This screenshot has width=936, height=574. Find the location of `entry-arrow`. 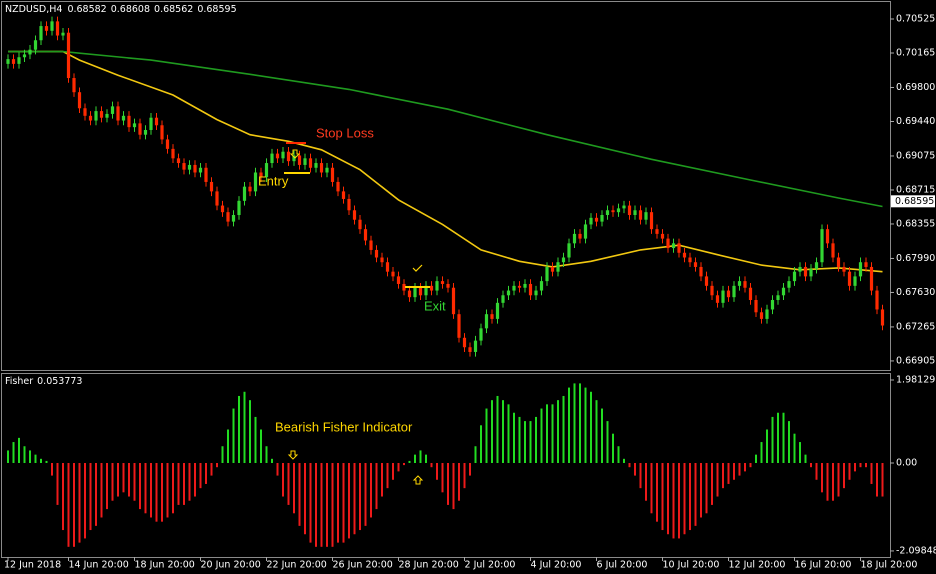

entry-arrow is located at coordinates (295, 154).